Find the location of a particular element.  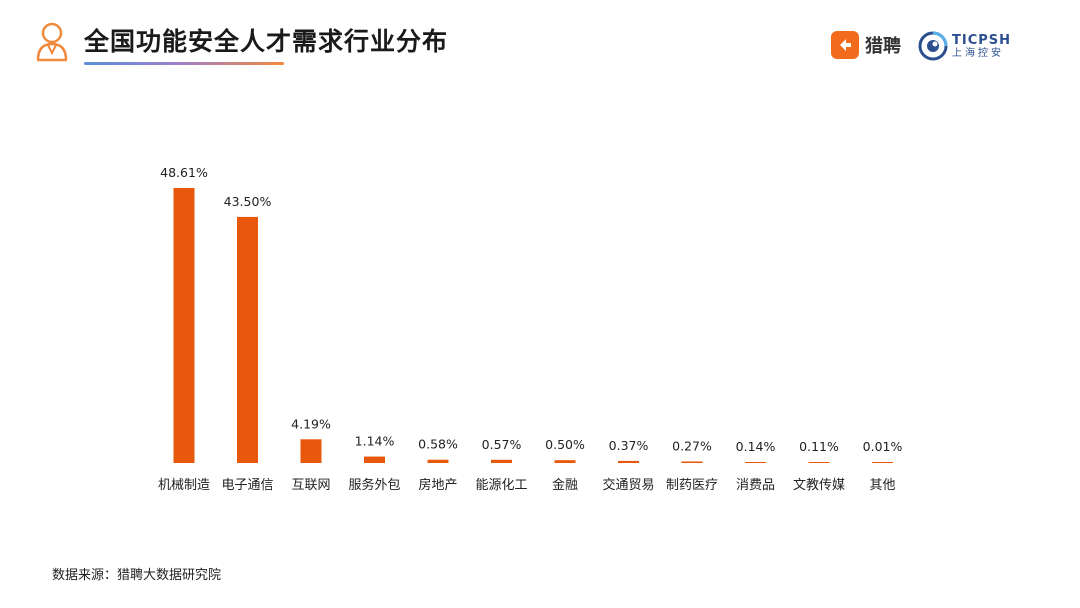

ticpsh-logo: TICPSH 上海控安 is located at coordinates (964, 46).